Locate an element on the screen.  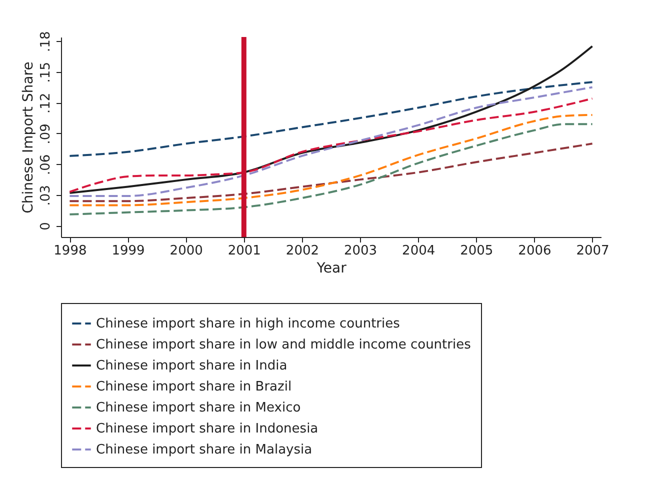
y-tick-label: .06 is located at coordinates (46, 165).